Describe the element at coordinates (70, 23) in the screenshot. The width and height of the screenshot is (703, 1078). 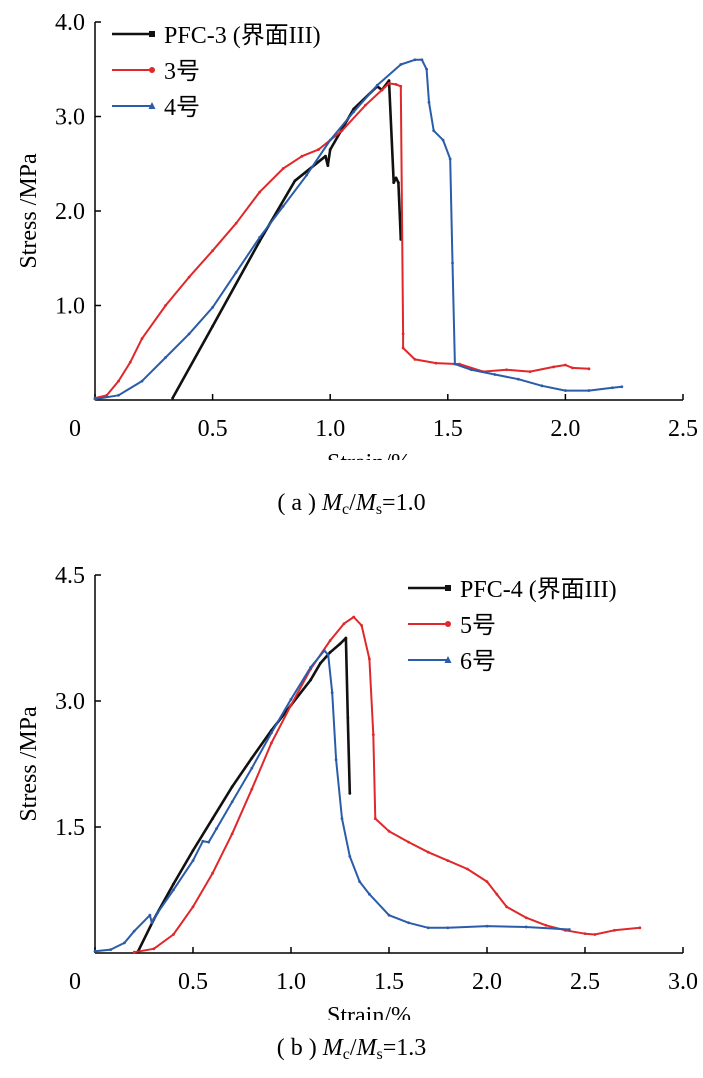
I see `chart-a-y-tick-label: 4.0` at that location.